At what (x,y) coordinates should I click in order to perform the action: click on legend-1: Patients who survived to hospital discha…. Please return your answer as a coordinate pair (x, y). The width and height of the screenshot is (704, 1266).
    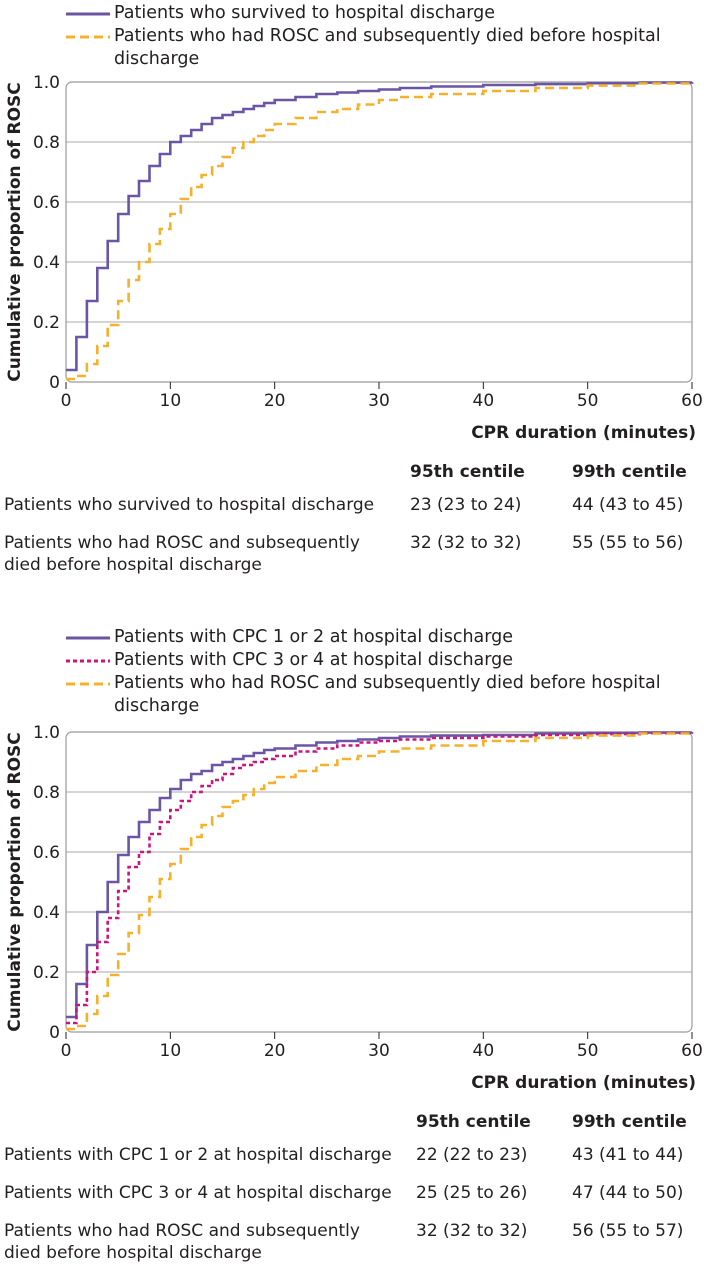
    Looking at the image, I should click on (381, 36).